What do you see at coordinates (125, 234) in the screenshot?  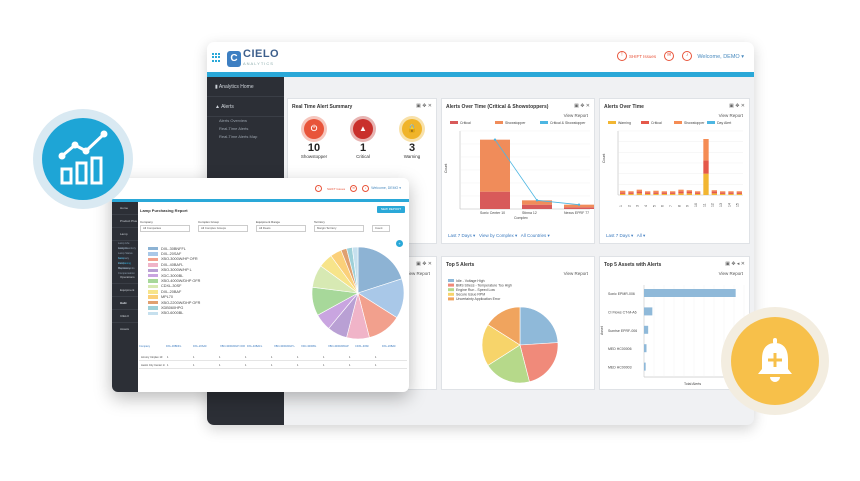 I see `sidebar-item-lamp: Lamp` at bounding box center [125, 234].